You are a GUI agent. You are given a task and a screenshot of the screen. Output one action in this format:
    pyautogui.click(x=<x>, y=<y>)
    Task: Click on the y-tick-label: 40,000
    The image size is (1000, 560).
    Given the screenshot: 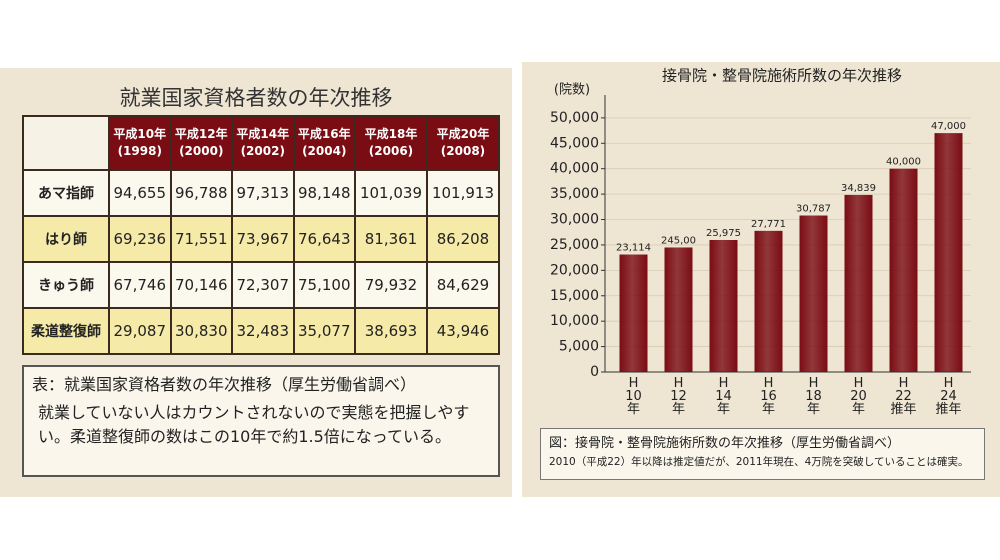 What is the action you would take?
    pyautogui.click(x=574, y=169)
    